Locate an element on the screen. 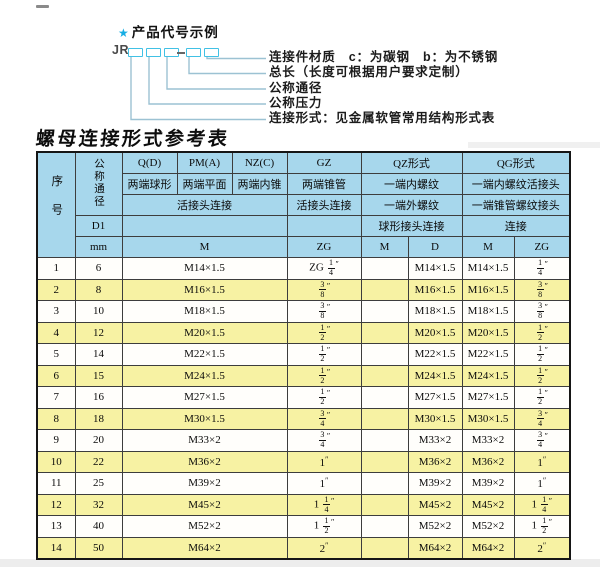 This screenshot has width=600, height=567. header-desc: 一端锥管螺纹接头 is located at coordinates (516, 205).